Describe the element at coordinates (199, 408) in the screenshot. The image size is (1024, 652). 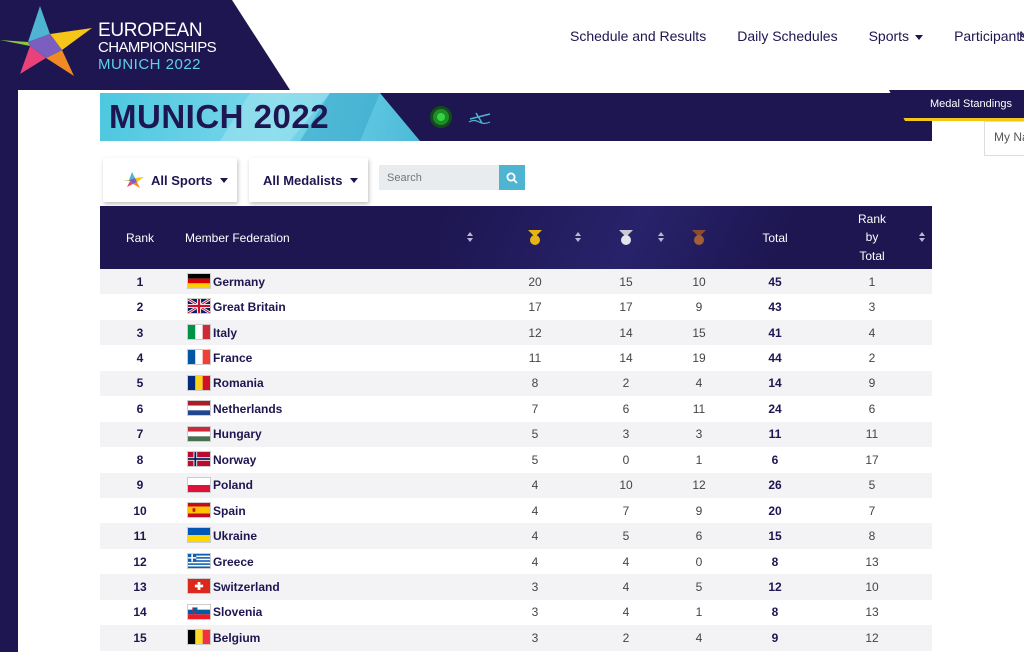
I see `flag-nl-icon` at that location.